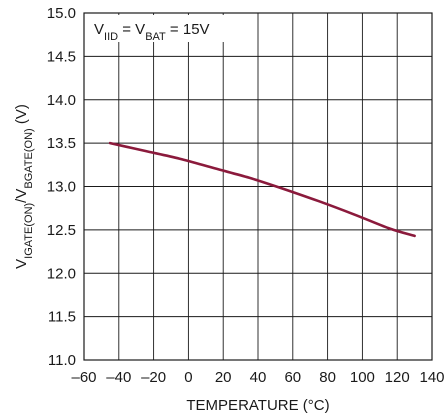 The image size is (447, 419). Describe the element at coordinates (397, 377) in the screenshot. I see `x-tick-label: 120` at that location.